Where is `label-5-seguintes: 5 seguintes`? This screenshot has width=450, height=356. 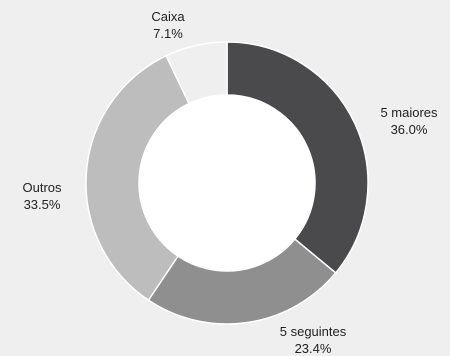
label-5-seguintes: 5 seguintes is located at coordinates (313, 331).